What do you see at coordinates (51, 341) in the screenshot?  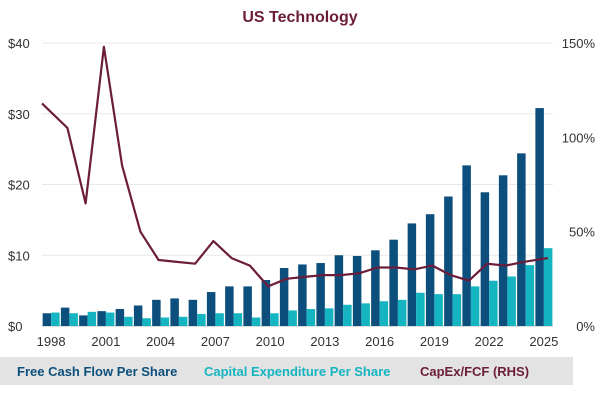 I see `x-tick-label: 1998` at bounding box center [51, 341].